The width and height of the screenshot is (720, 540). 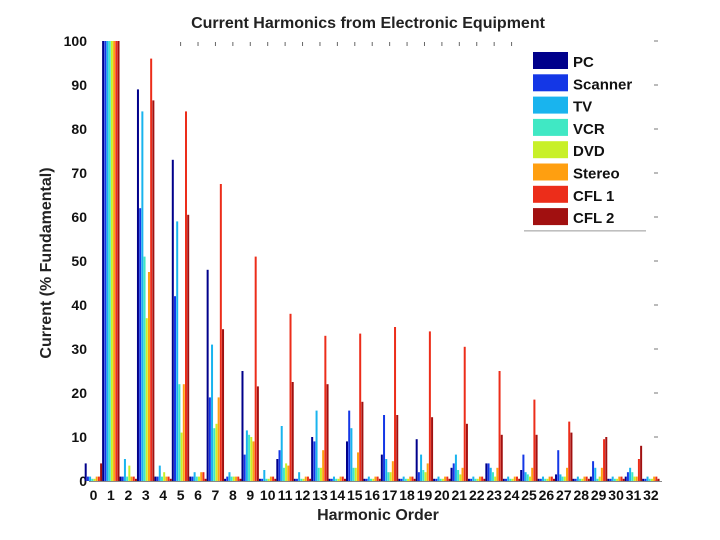 I want to click on bar-cfl-2-h22, so click(x=484, y=479).